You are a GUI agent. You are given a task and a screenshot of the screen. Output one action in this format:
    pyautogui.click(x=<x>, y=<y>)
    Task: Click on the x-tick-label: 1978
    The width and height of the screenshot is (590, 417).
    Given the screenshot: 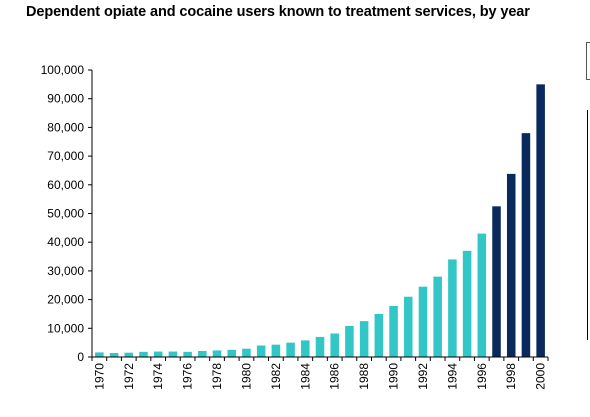 What is the action you would take?
    pyautogui.click(x=217, y=376)
    